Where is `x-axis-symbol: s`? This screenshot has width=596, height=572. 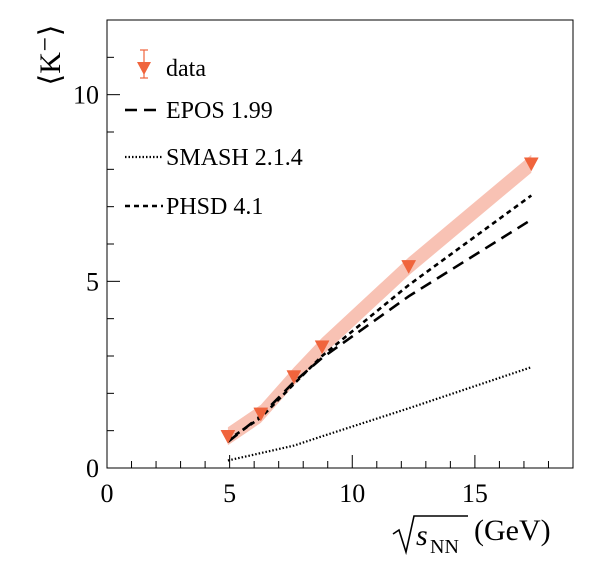 x-axis-symbol: s is located at coordinates (422, 535).